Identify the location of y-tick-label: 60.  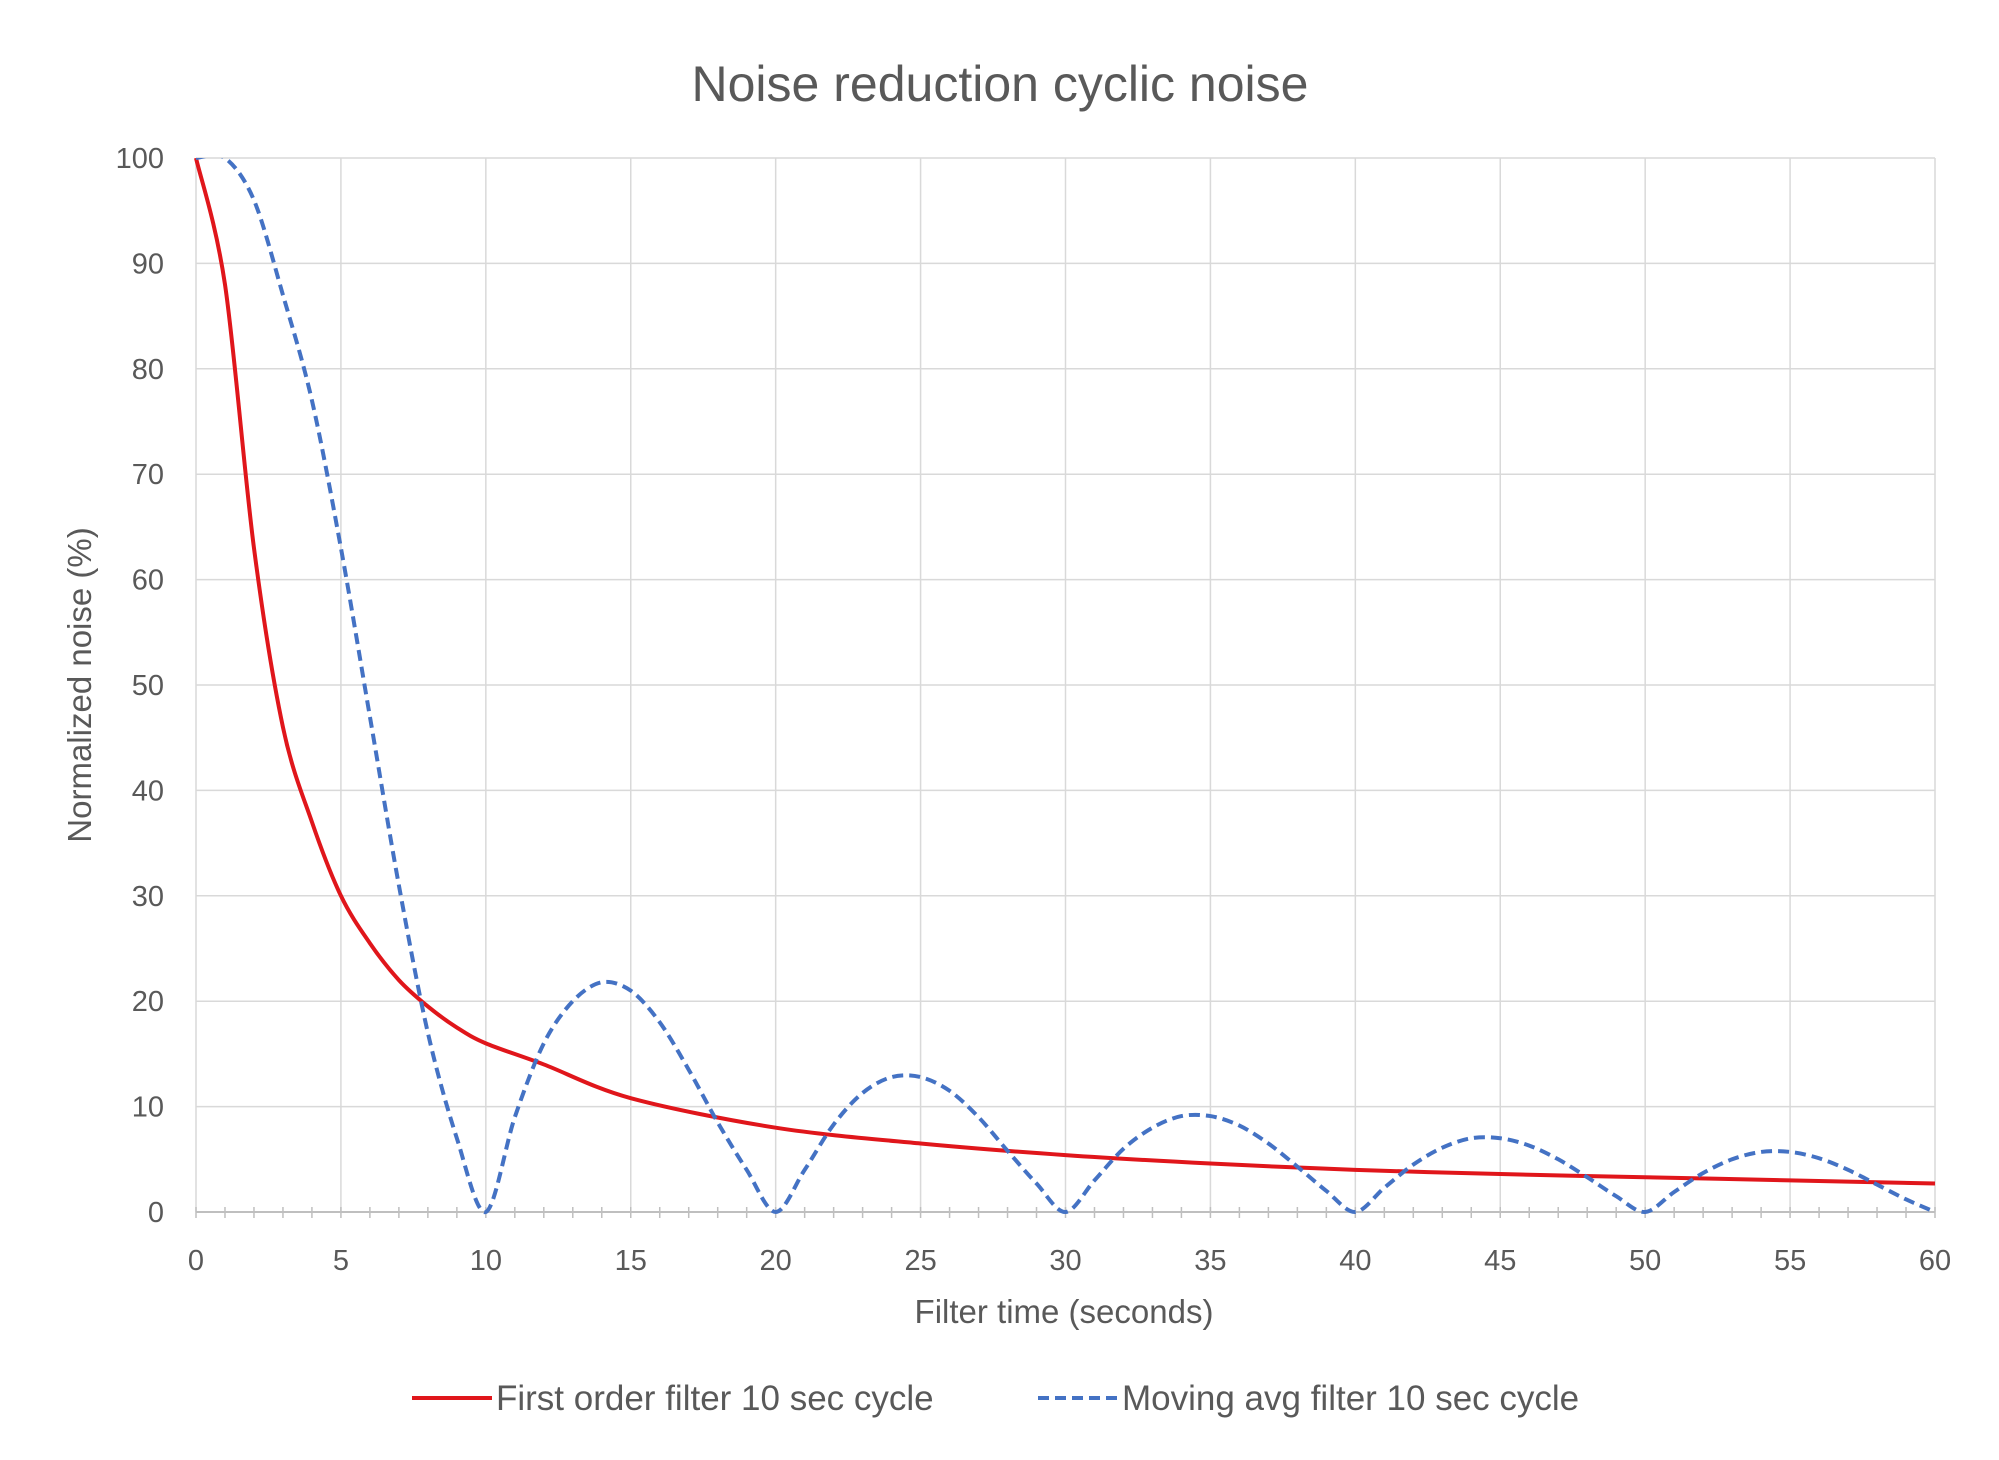
(148, 581).